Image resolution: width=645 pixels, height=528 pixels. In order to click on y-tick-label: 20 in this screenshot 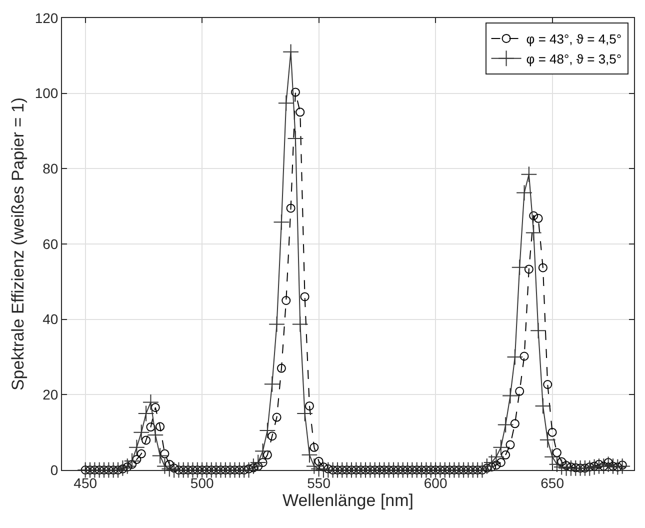, I will do `click(50, 394)`.